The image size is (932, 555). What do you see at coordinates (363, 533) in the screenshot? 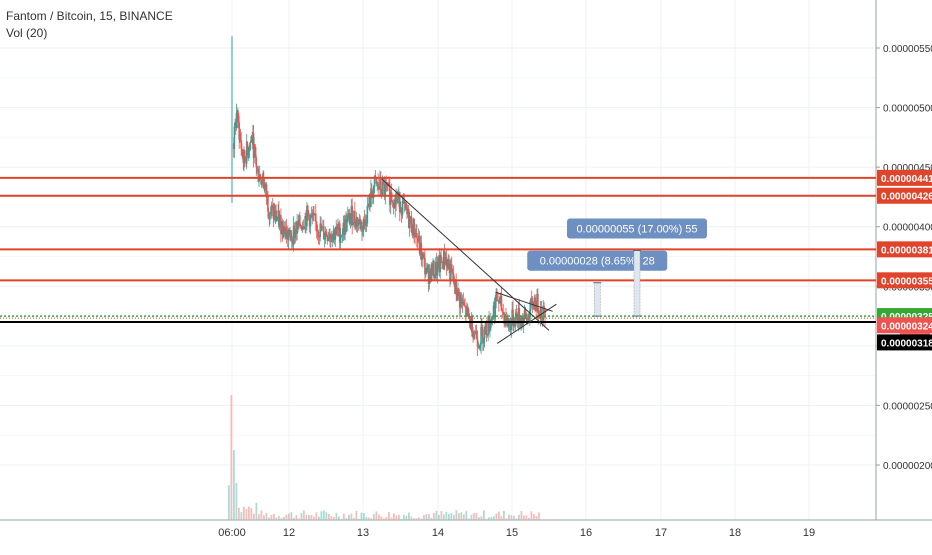
I see `x-tick-label: 13` at bounding box center [363, 533].